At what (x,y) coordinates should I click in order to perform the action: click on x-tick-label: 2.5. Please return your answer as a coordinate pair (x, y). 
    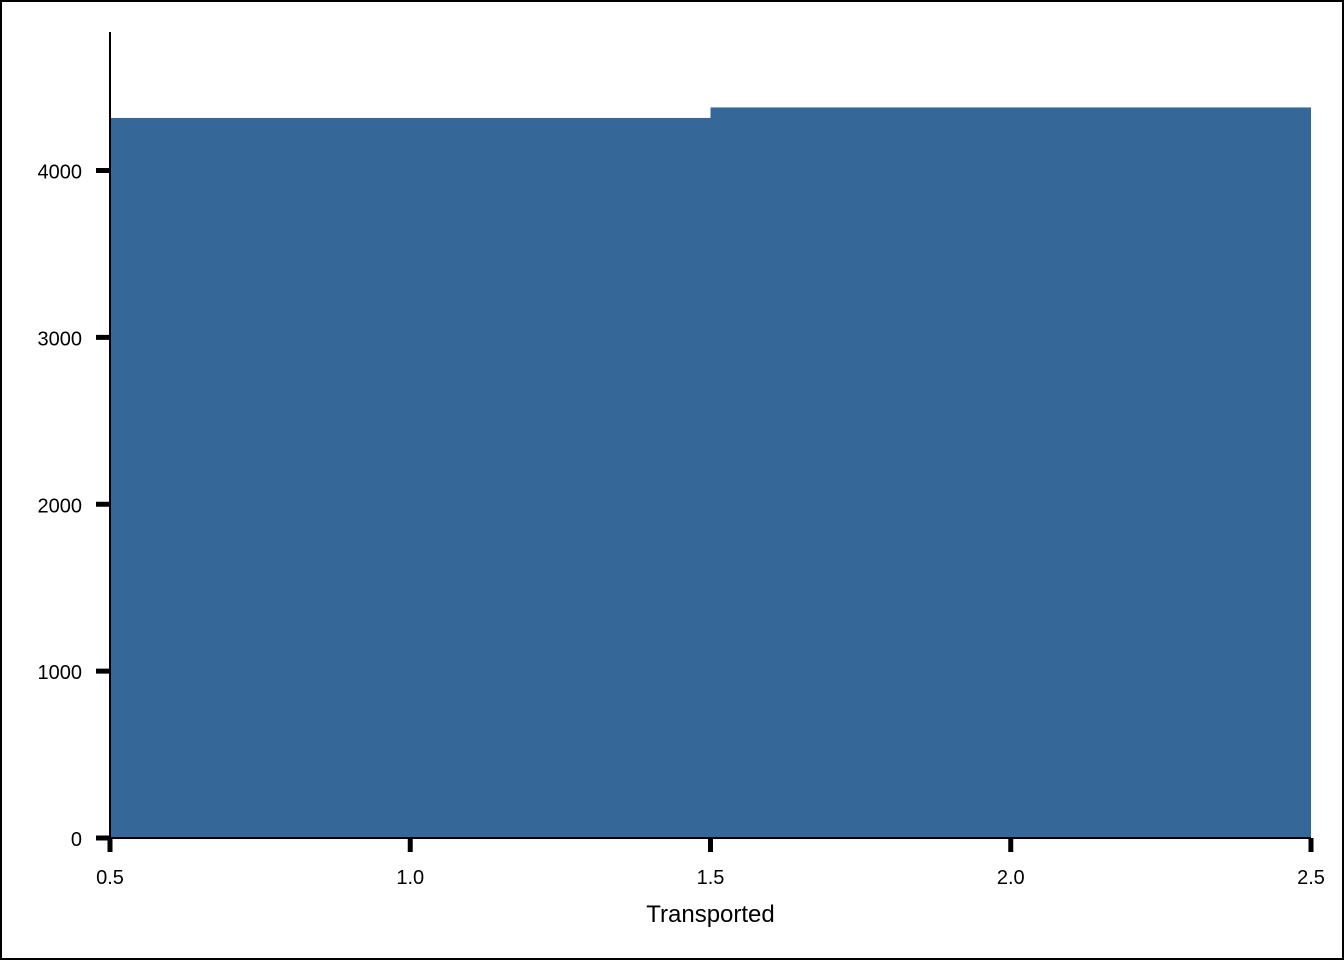
    Looking at the image, I should click on (1311, 878).